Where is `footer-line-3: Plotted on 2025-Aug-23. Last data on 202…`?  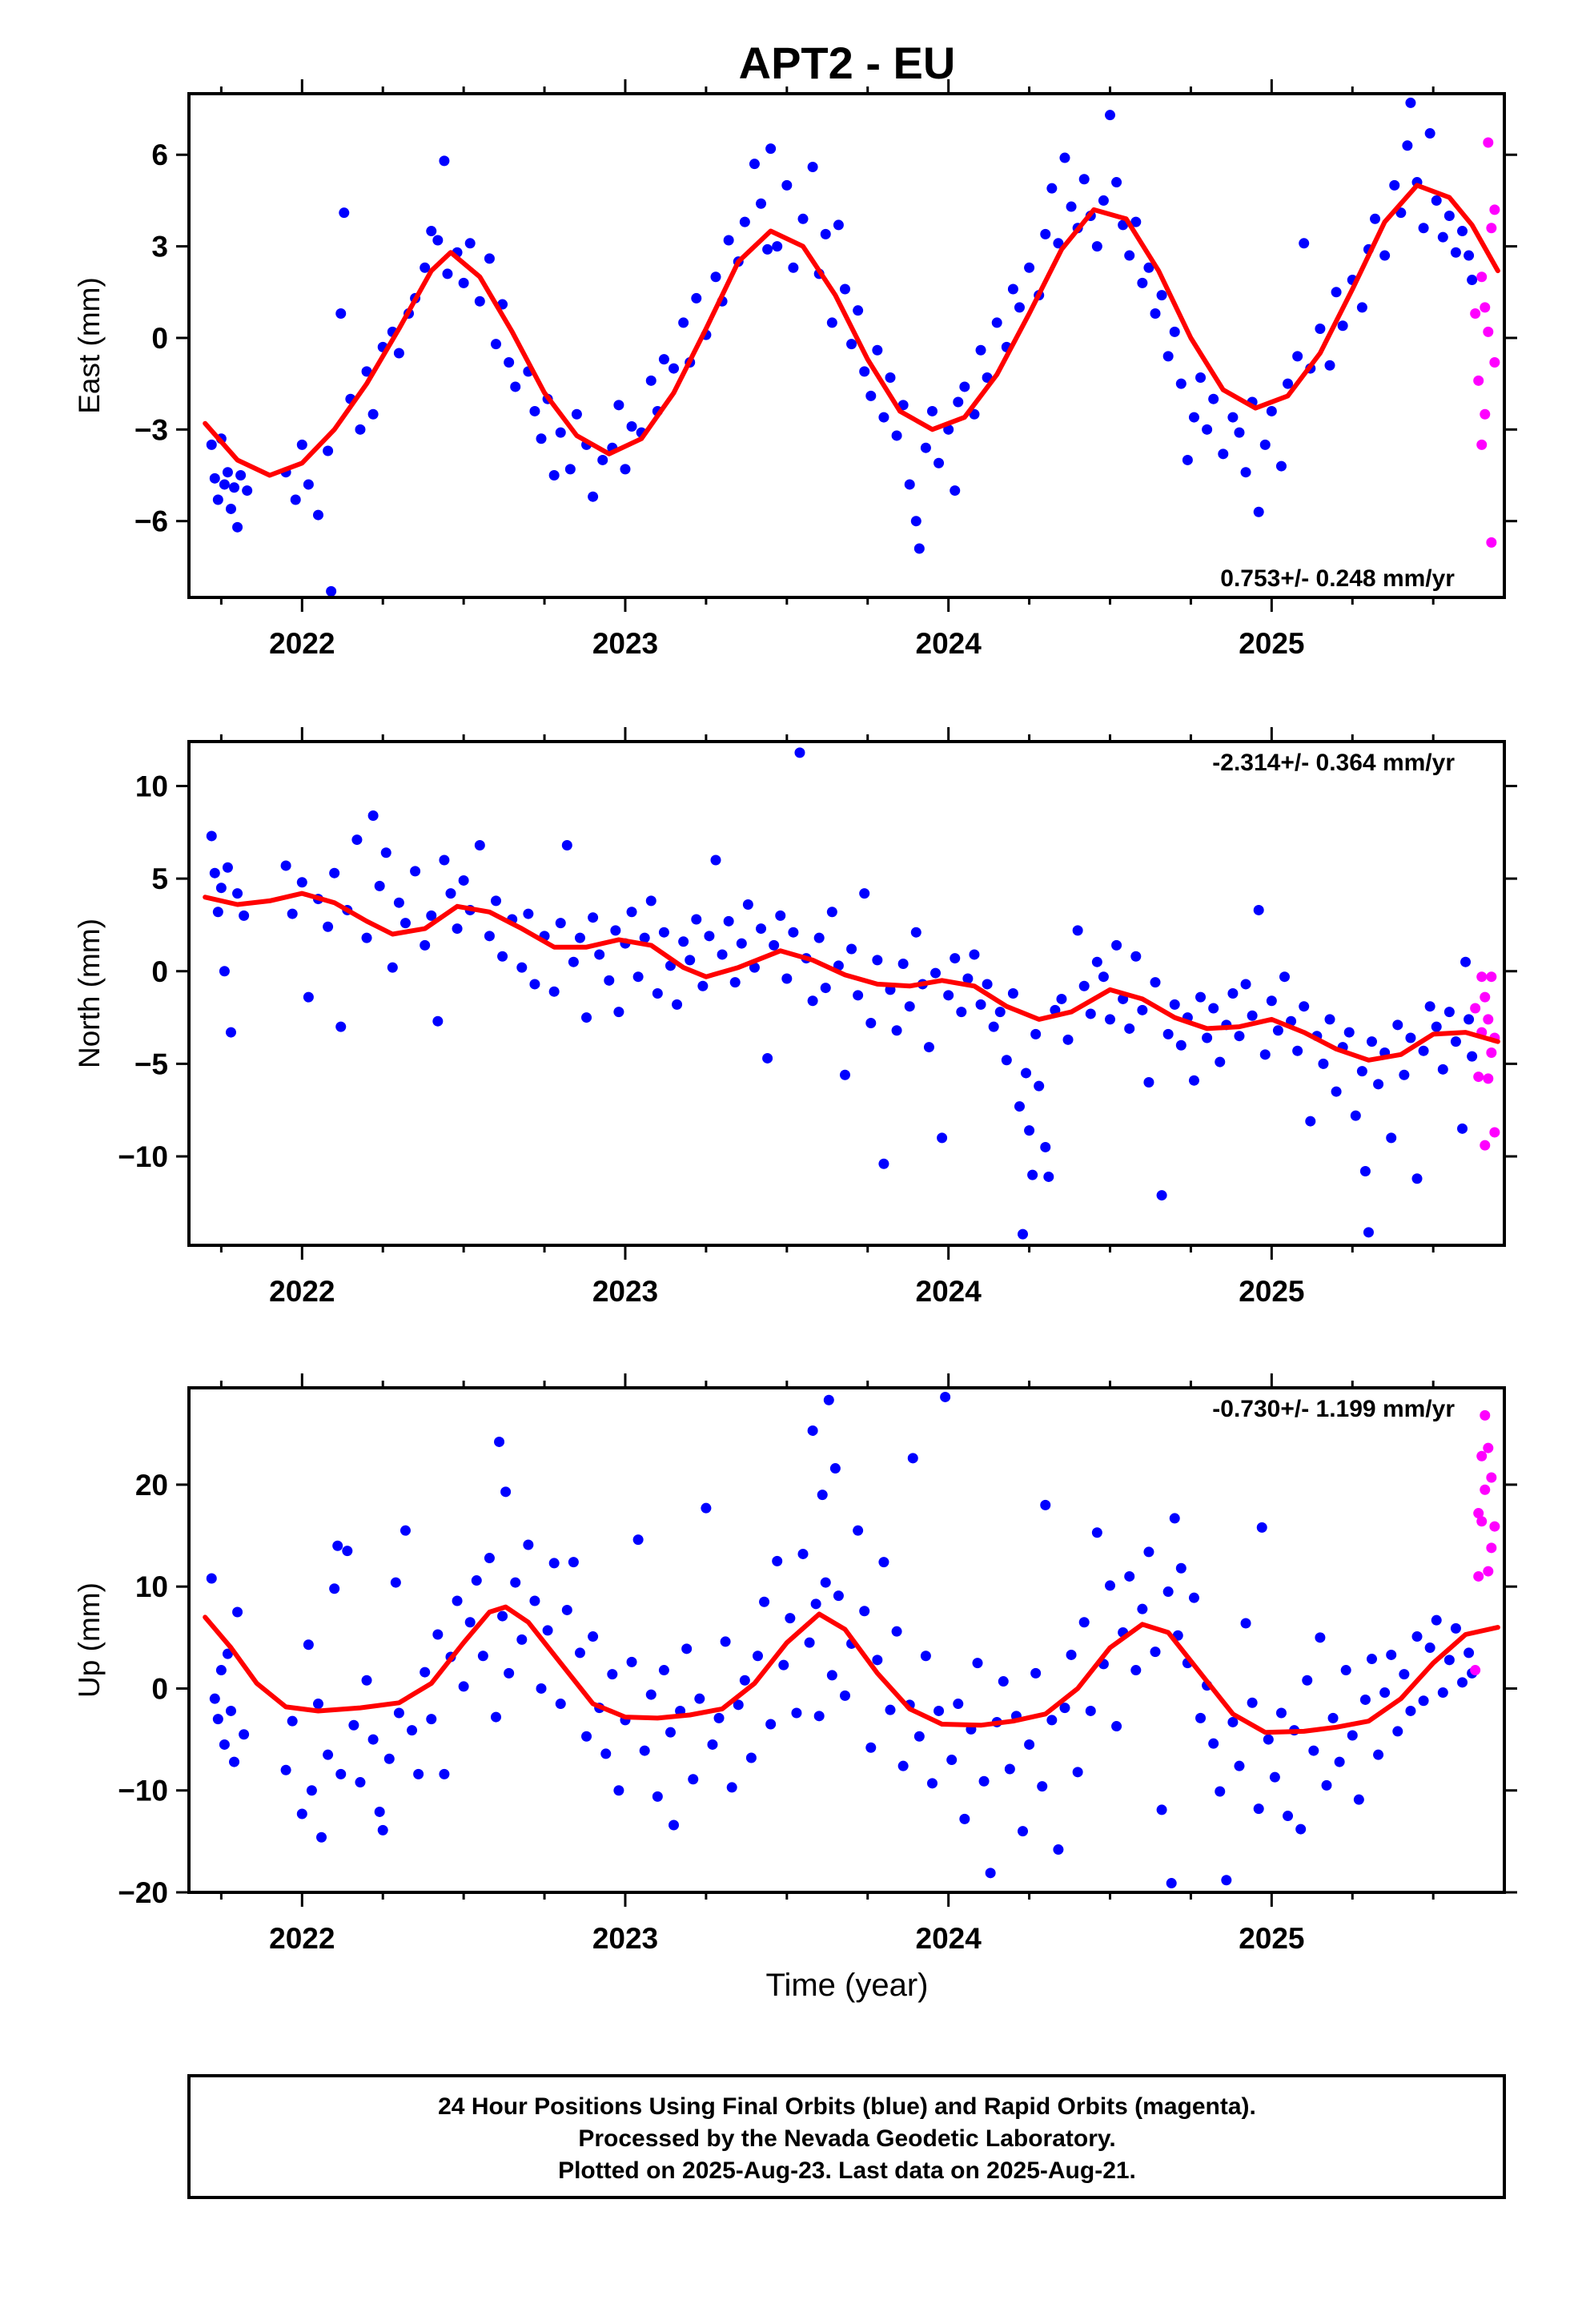
footer-line-3: Plotted on 2025-Aug-23. Last data on 202… is located at coordinates (847, 2170).